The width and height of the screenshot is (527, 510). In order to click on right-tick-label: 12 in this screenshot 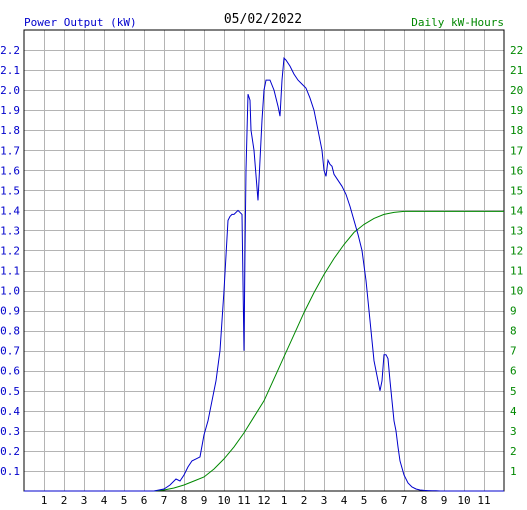, I will do `click(516, 250)`.